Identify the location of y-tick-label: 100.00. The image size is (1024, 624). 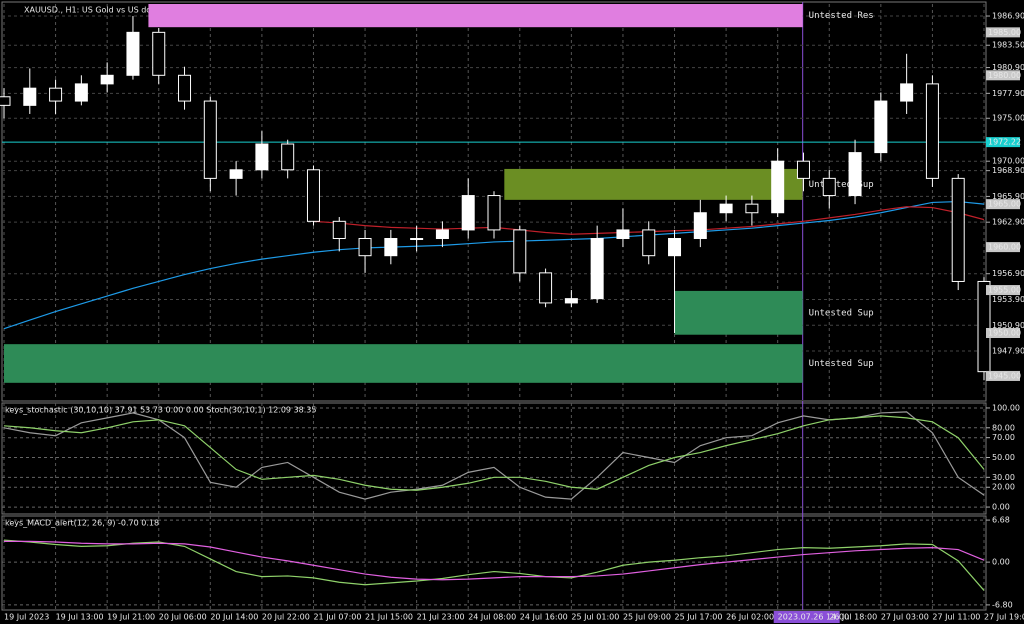
(1006, 407).